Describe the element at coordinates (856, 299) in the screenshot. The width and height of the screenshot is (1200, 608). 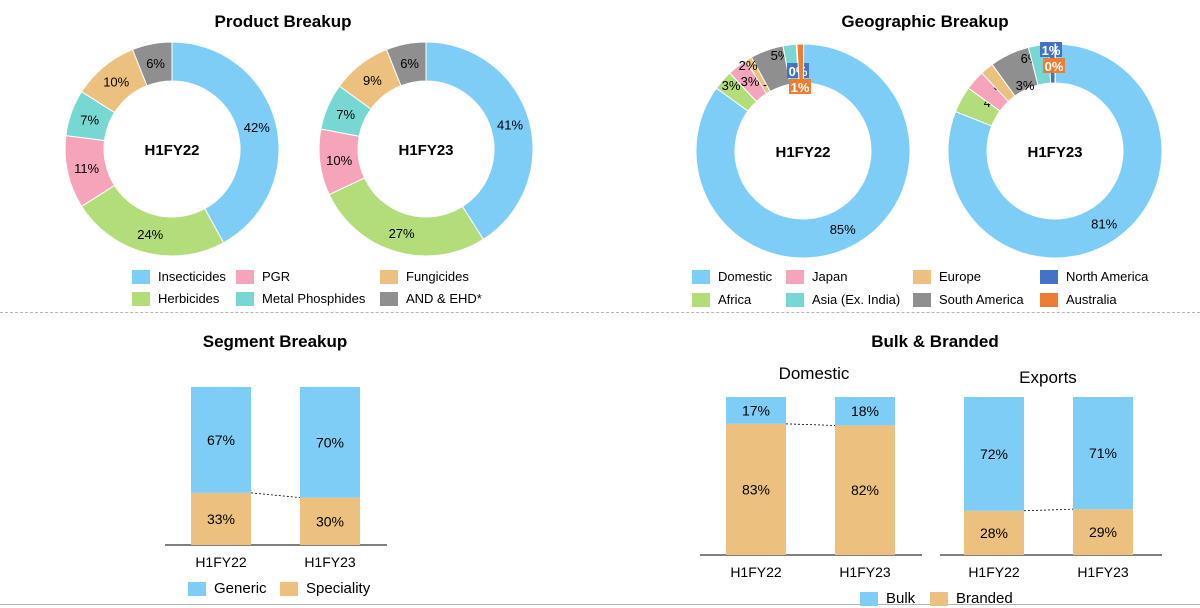
I see `legend-label: Asia (Ex. India)` at that location.